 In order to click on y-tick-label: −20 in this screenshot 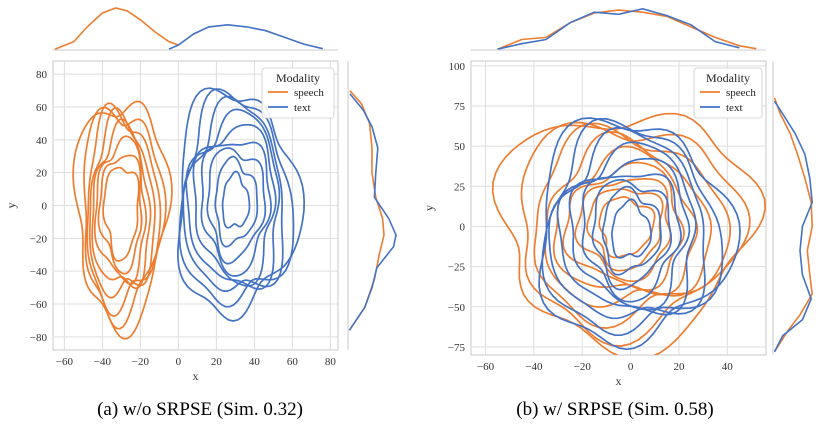, I will do `click(39, 239)`.